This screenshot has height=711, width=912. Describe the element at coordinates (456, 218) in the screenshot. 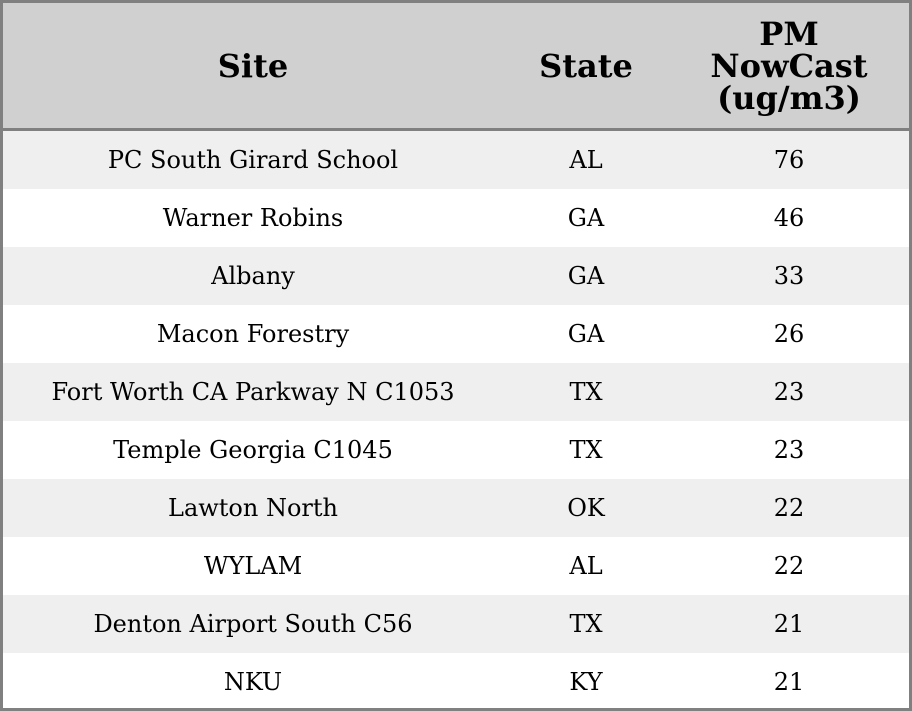

I see `table-row: Warner Robins GA 46` at that location.